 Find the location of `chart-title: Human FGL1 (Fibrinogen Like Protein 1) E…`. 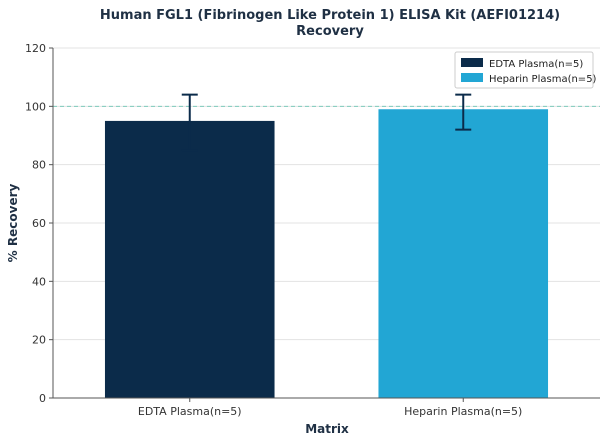

chart-title: Human FGL1 (Fibrinogen Like Protein 1) E… is located at coordinates (330, 15).